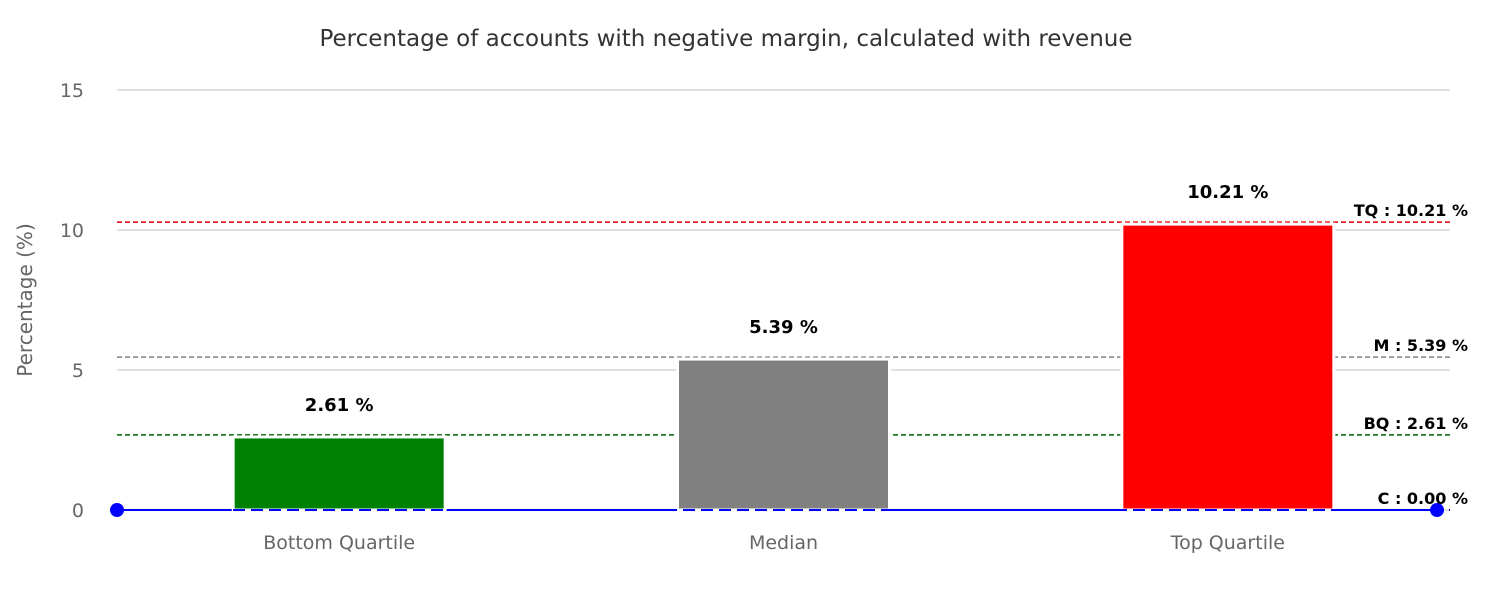 This screenshot has height=595, width=1503. What do you see at coordinates (1227, 543) in the screenshot?
I see `x-tick-label: Top Quartile` at bounding box center [1227, 543].